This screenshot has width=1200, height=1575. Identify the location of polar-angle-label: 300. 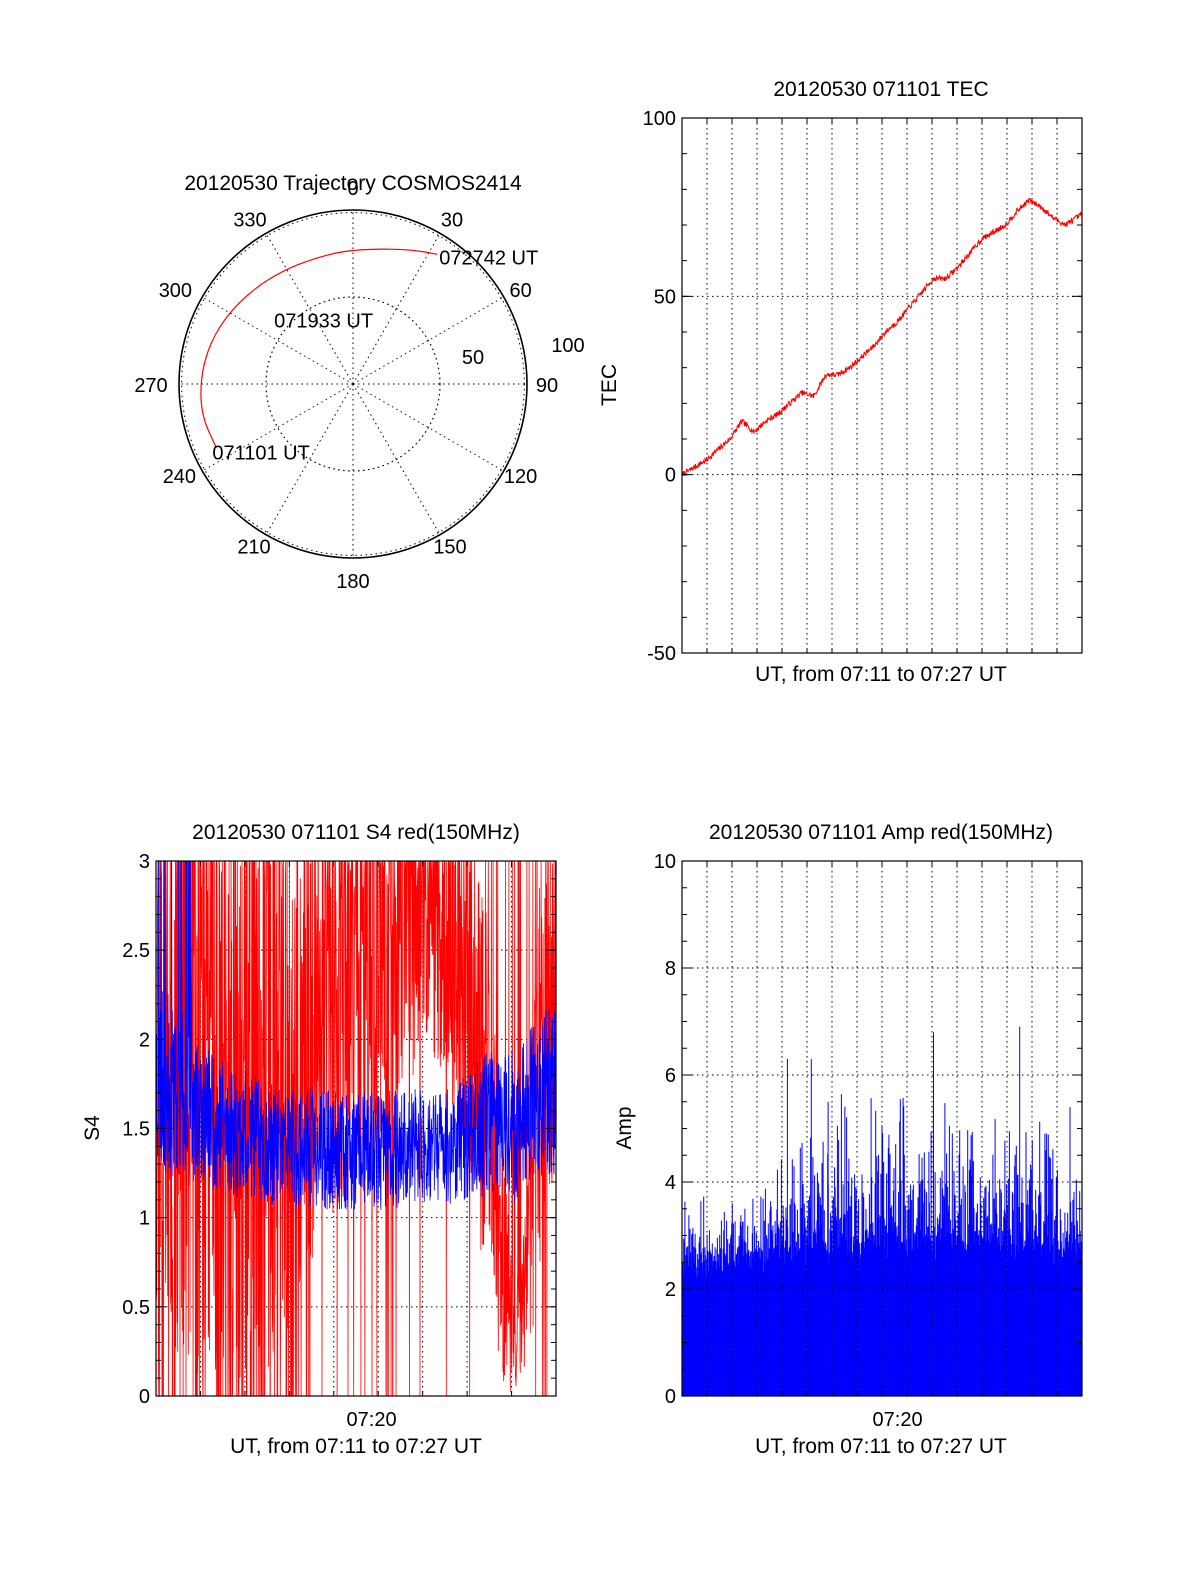
(175, 291).